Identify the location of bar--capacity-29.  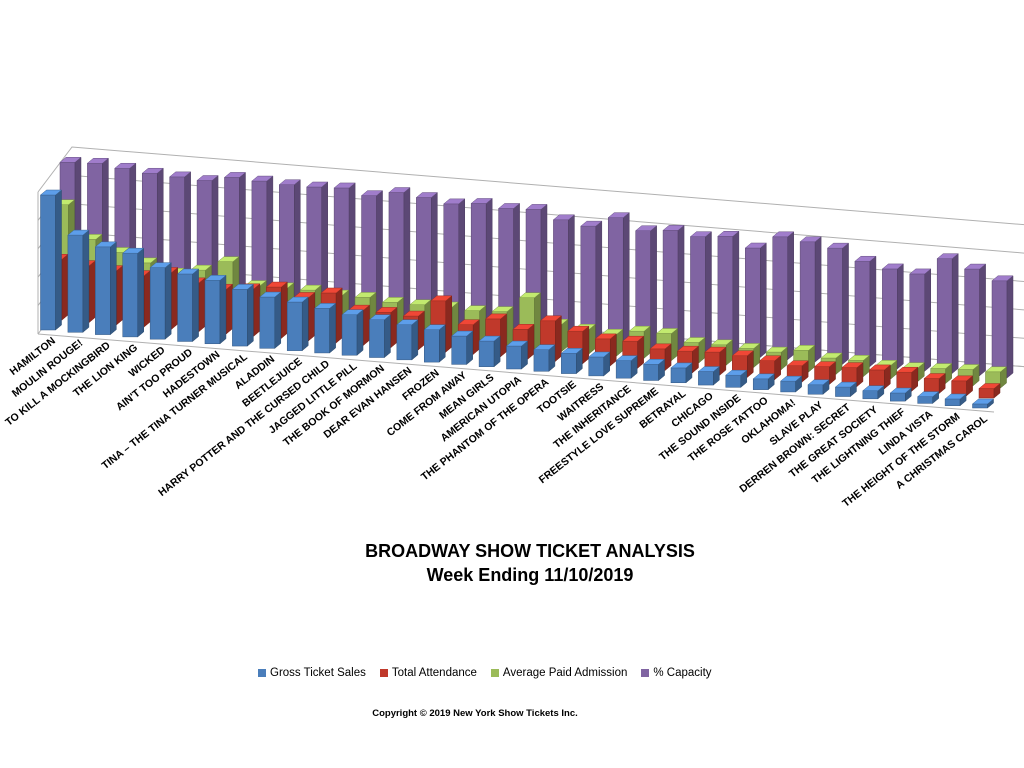
(865, 311).